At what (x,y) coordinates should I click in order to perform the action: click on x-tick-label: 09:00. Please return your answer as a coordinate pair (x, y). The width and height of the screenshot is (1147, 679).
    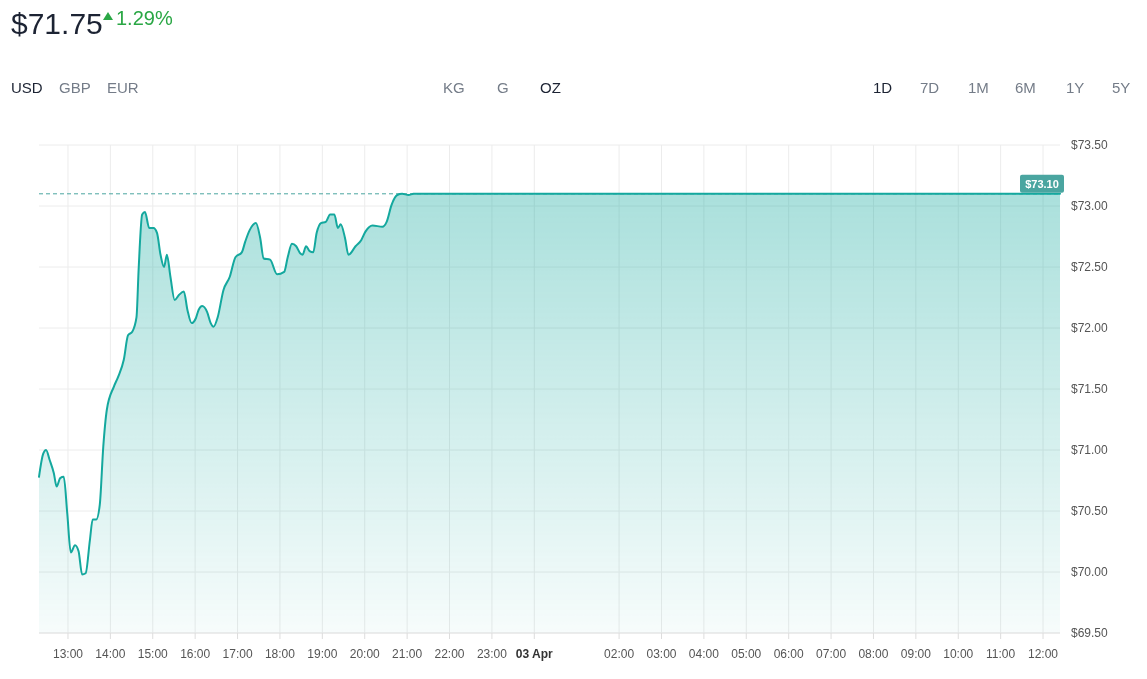
    Looking at the image, I should click on (916, 654).